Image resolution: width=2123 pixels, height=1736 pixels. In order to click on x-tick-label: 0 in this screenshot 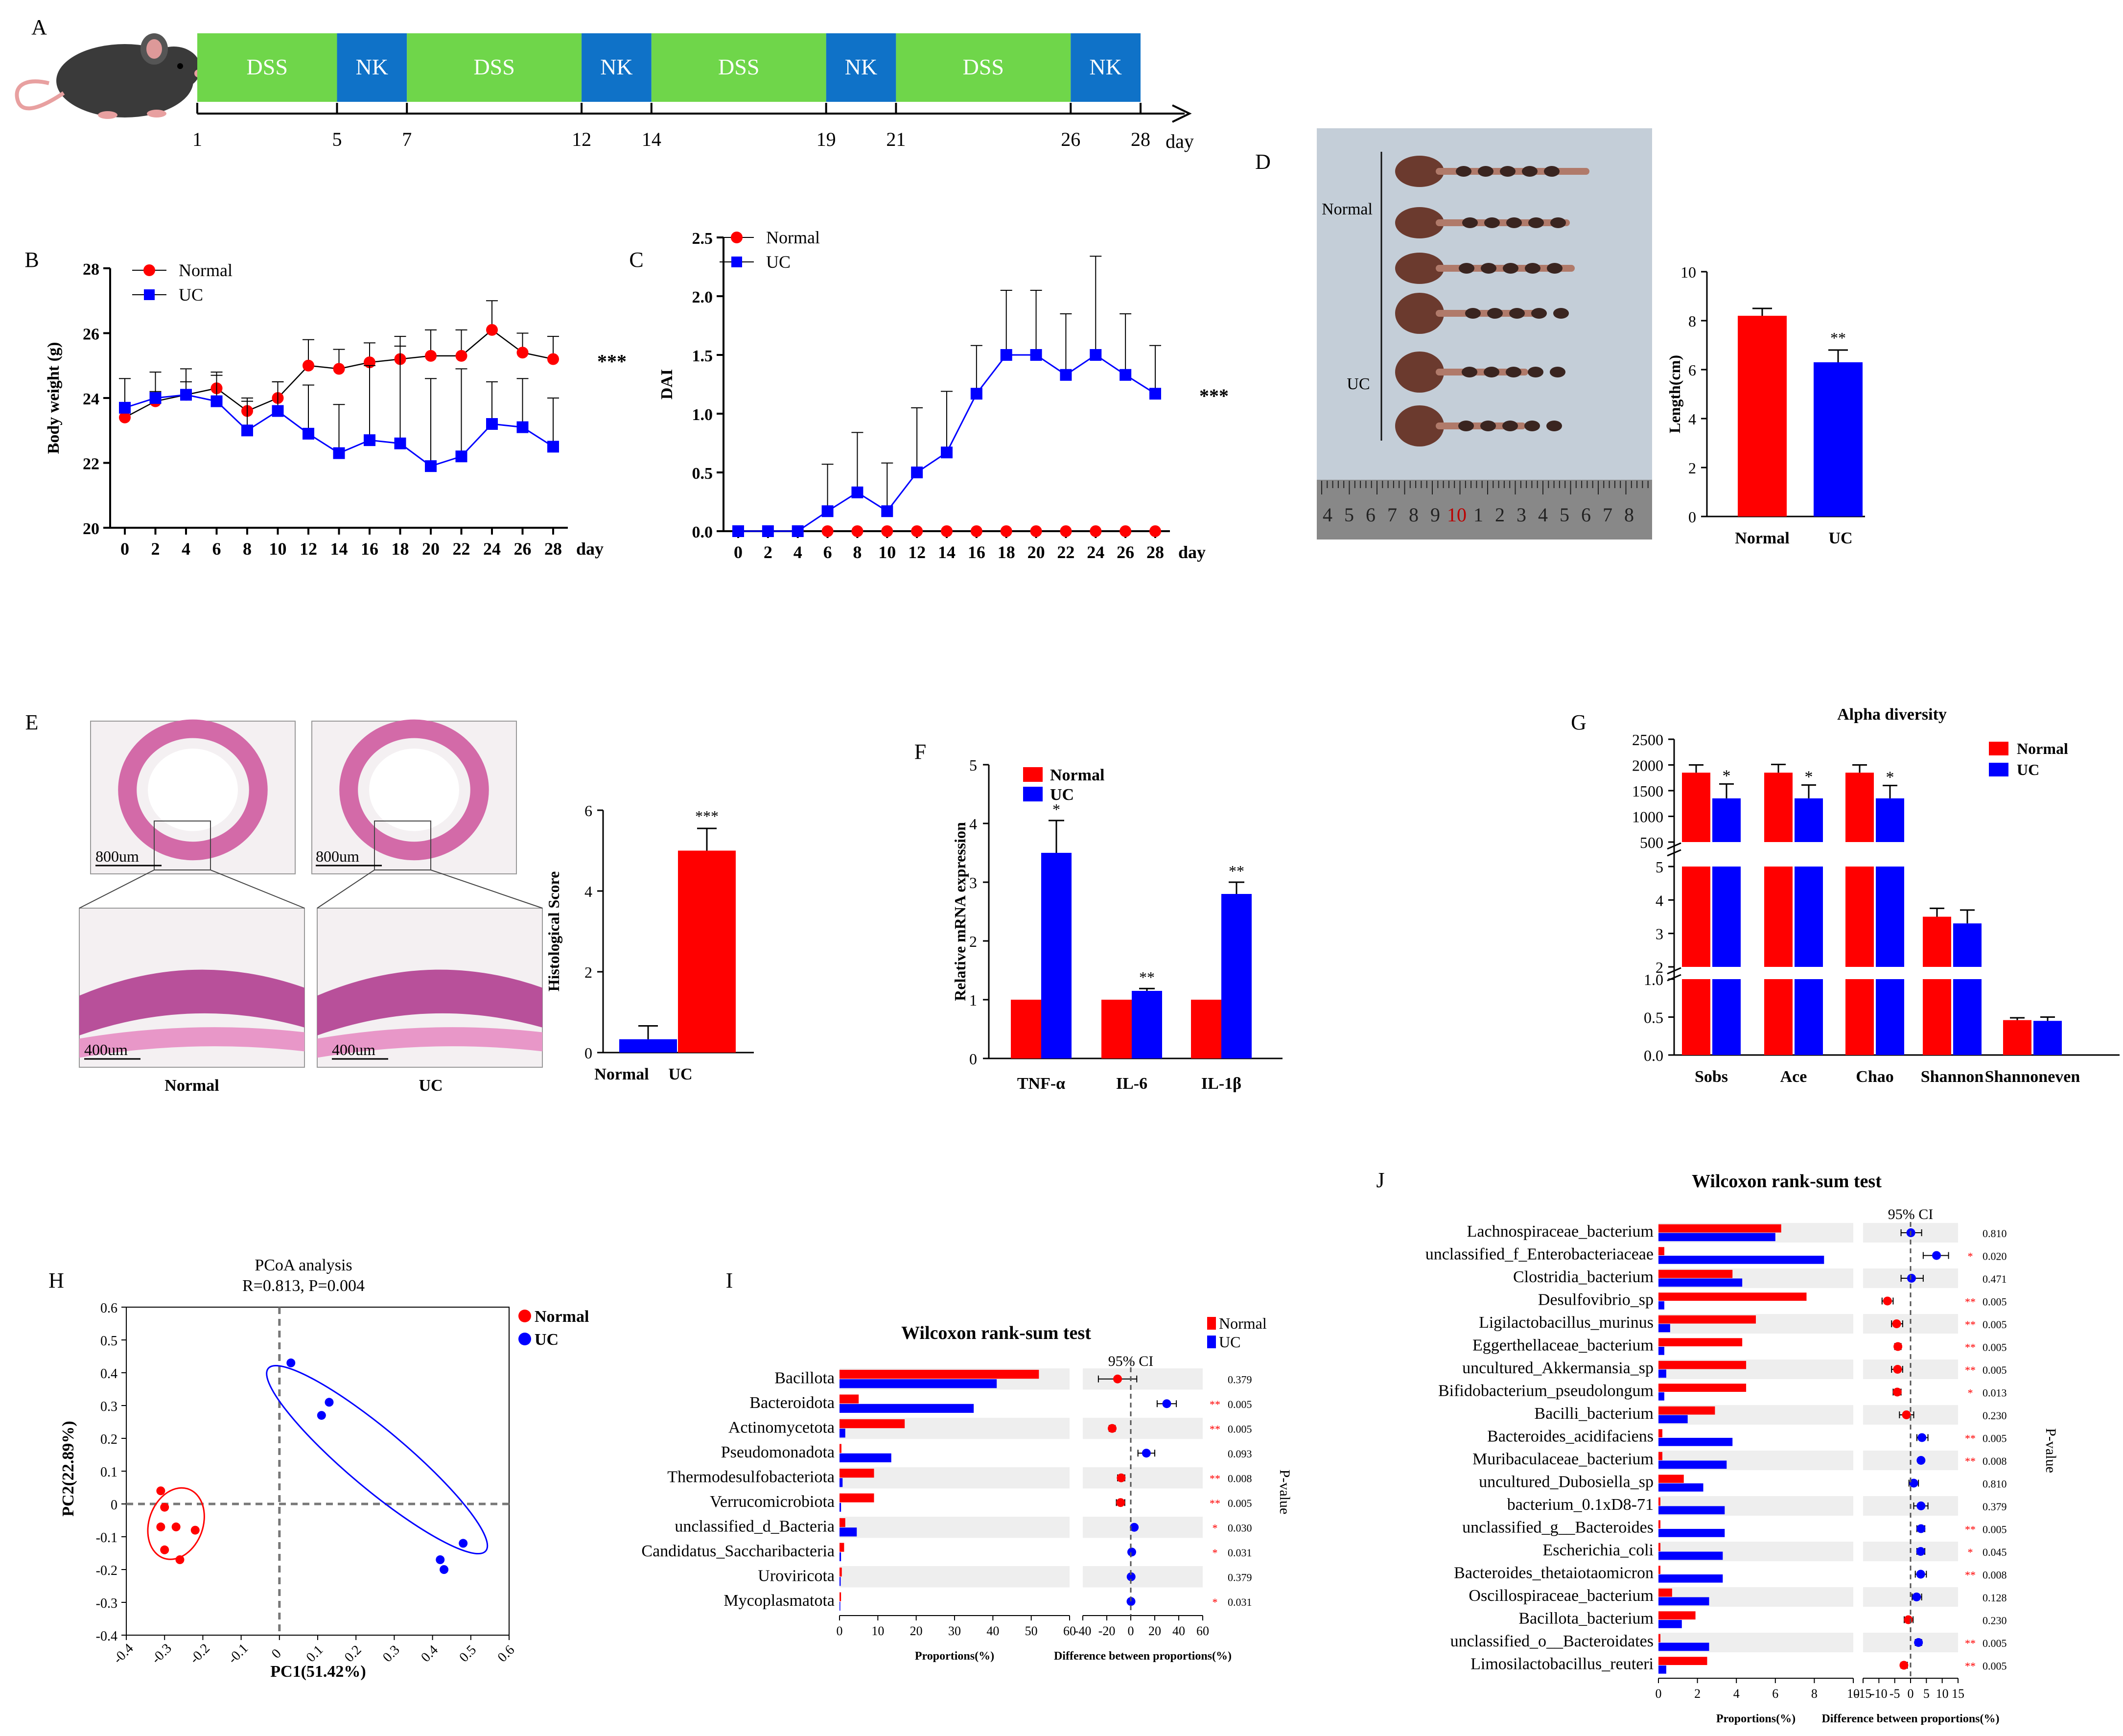, I will do `click(1911, 1694)`.